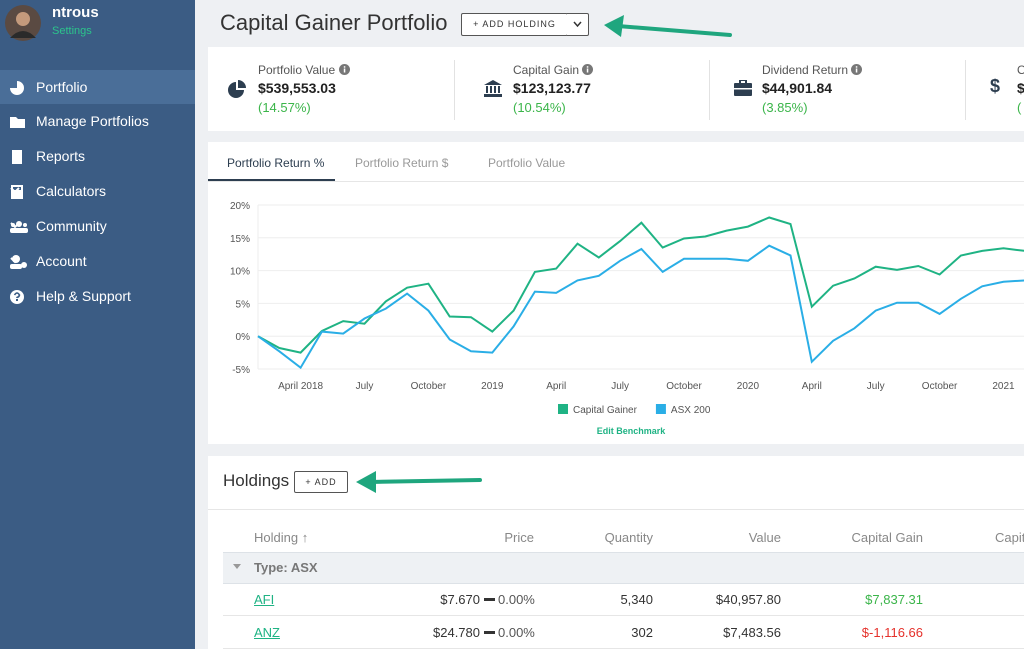 This screenshot has width=1024, height=649. What do you see at coordinates (304, 70) in the screenshot?
I see `stat-label: Portfolio Value` at bounding box center [304, 70].